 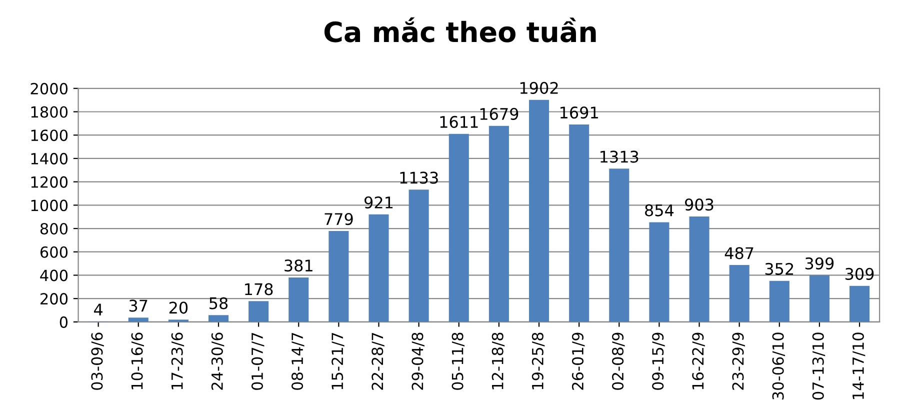 I want to click on data-label: 854, so click(x=659, y=210).